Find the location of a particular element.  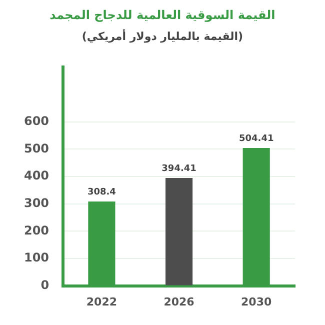

y-tick-label: 300 is located at coordinates (37, 203).